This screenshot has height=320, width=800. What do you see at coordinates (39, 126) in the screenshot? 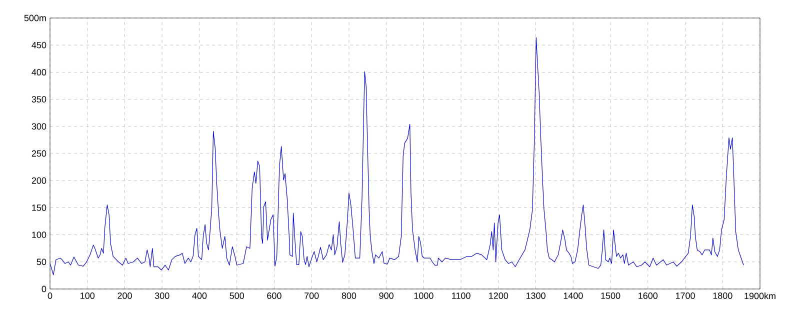
I see `y-tick-label: 300` at bounding box center [39, 126].